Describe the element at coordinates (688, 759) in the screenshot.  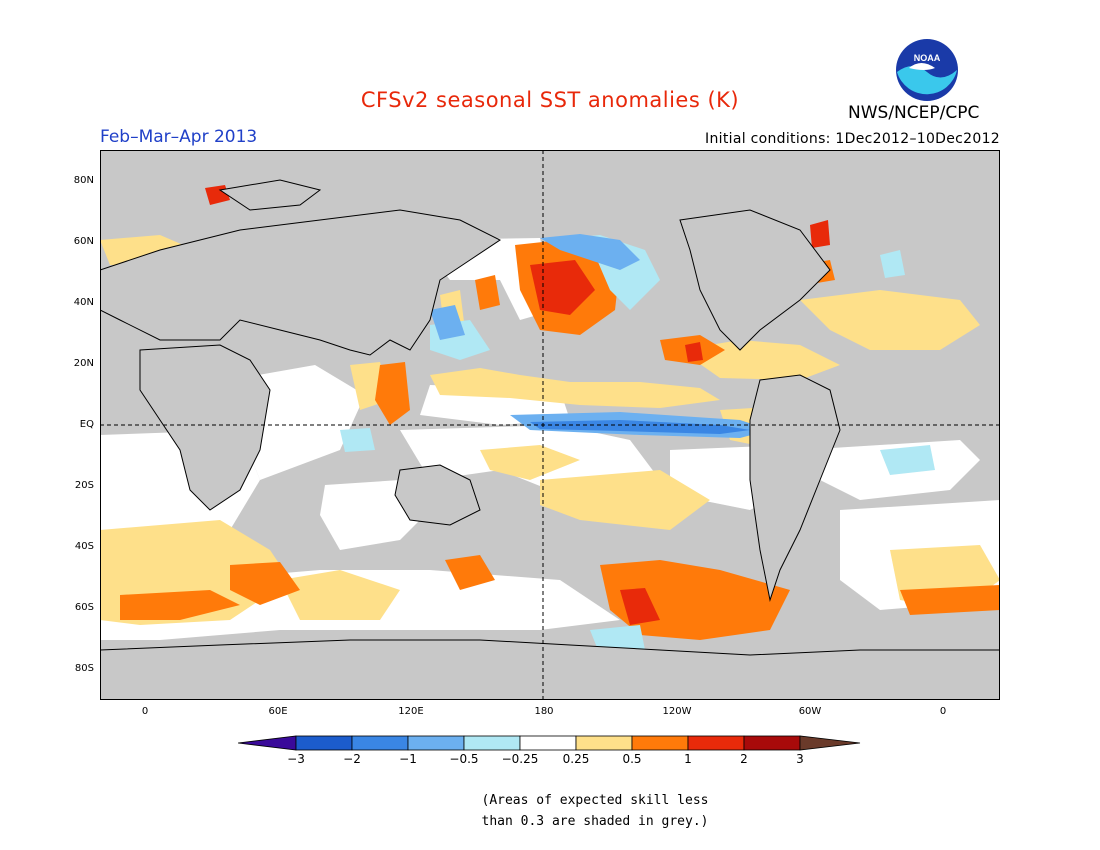
I see `colorbar-label-1: 1` at that location.